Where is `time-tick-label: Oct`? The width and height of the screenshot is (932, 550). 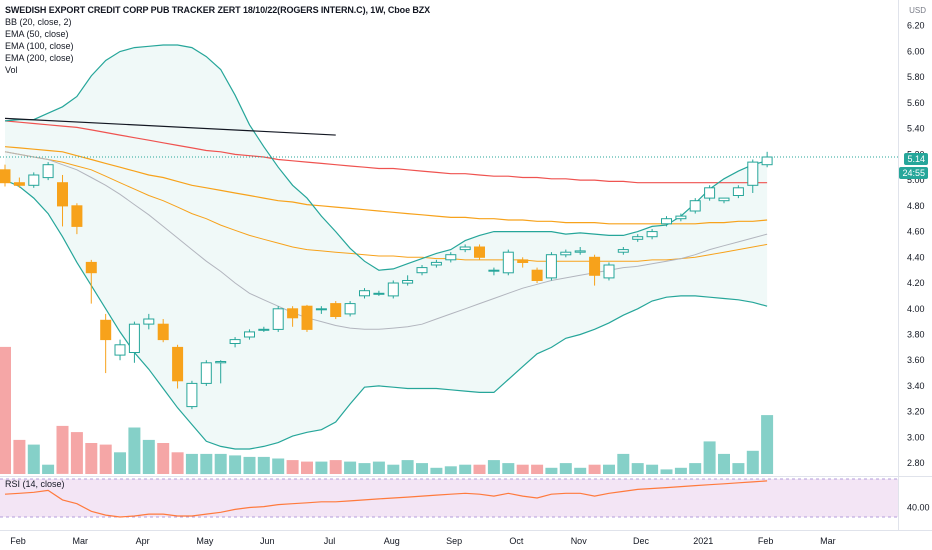 time-tick-label: Oct is located at coordinates (516, 541).